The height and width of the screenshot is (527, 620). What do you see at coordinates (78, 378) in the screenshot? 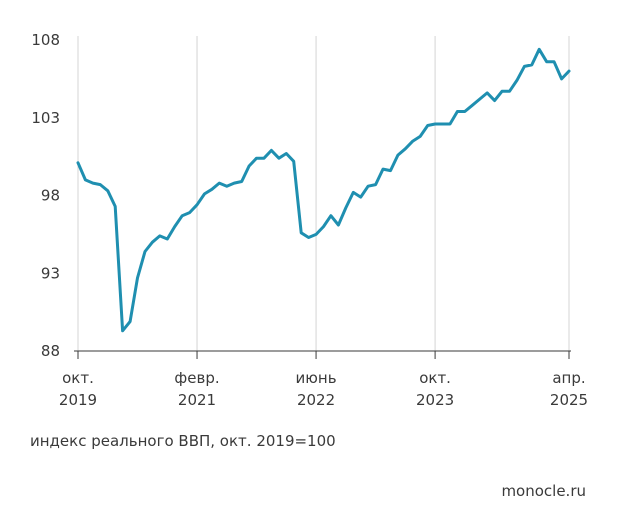
I see `x-tick-label-month-0: окт.` at bounding box center [78, 378].